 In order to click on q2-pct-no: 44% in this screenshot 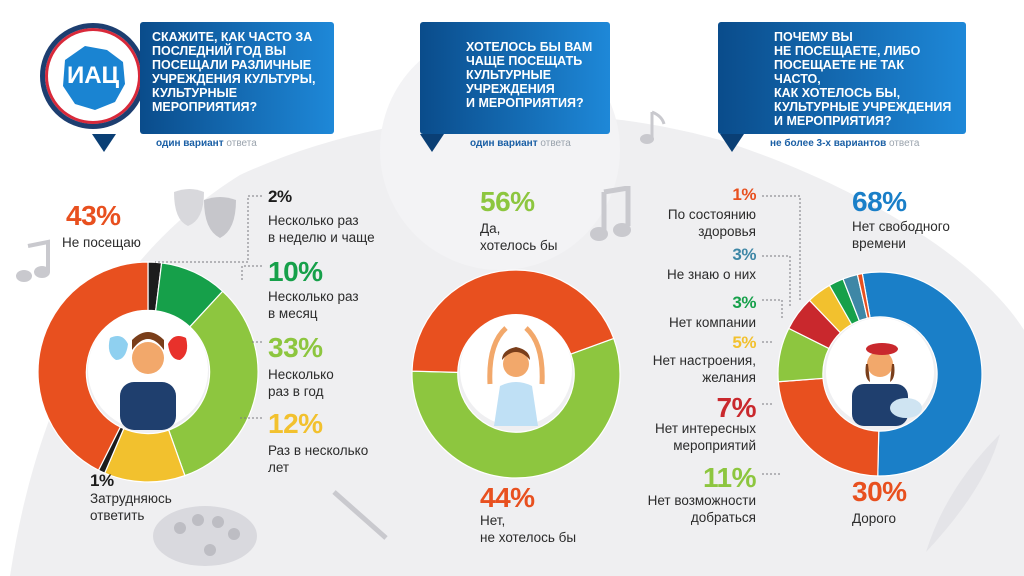, I will do `click(507, 497)`.